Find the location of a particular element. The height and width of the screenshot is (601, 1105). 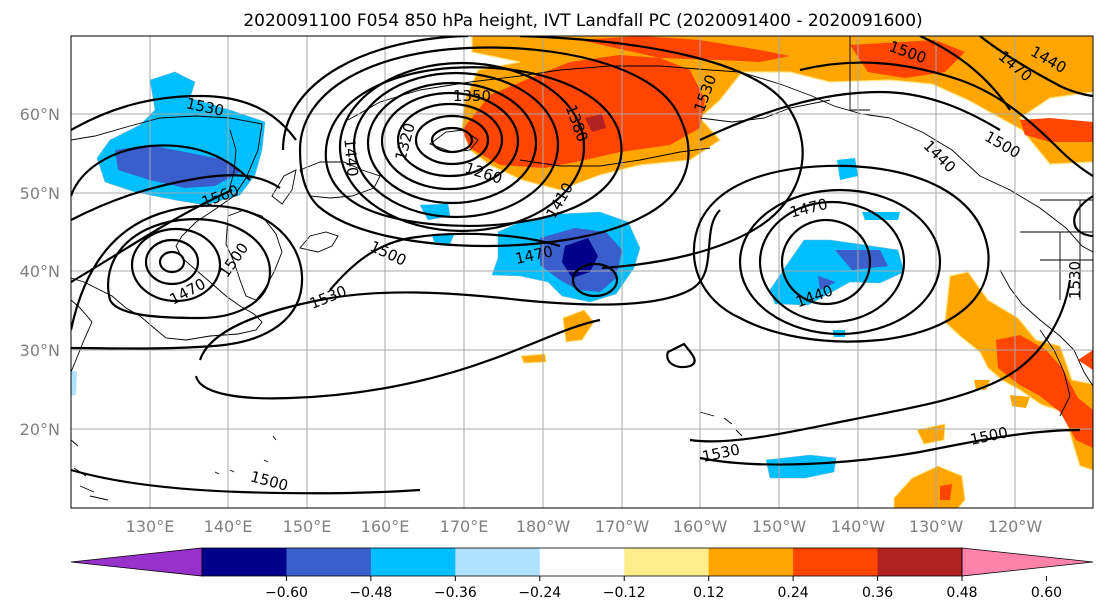

contour-label: 1530 is located at coordinates (1075, 280).